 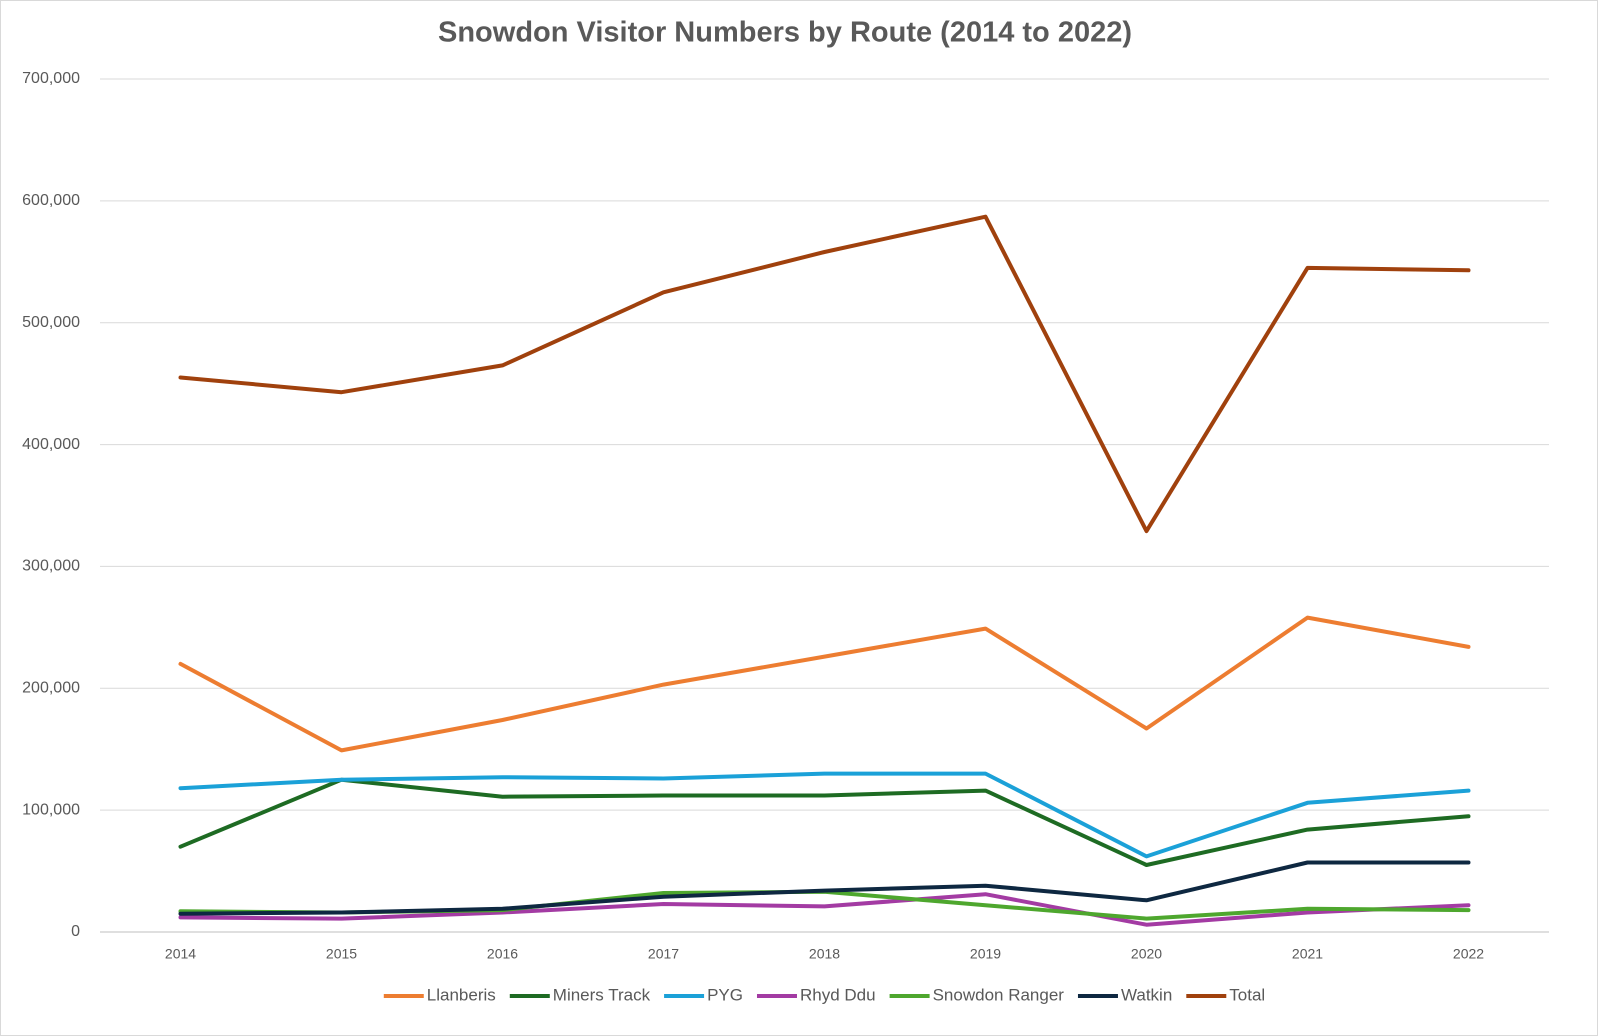 I want to click on legend-label: Rhyd Ddu, so click(x=838, y=994).